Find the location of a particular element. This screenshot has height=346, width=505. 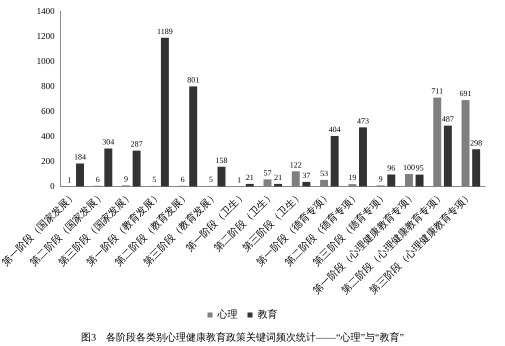

data-label: 57 is located at coordinates (267, 173).